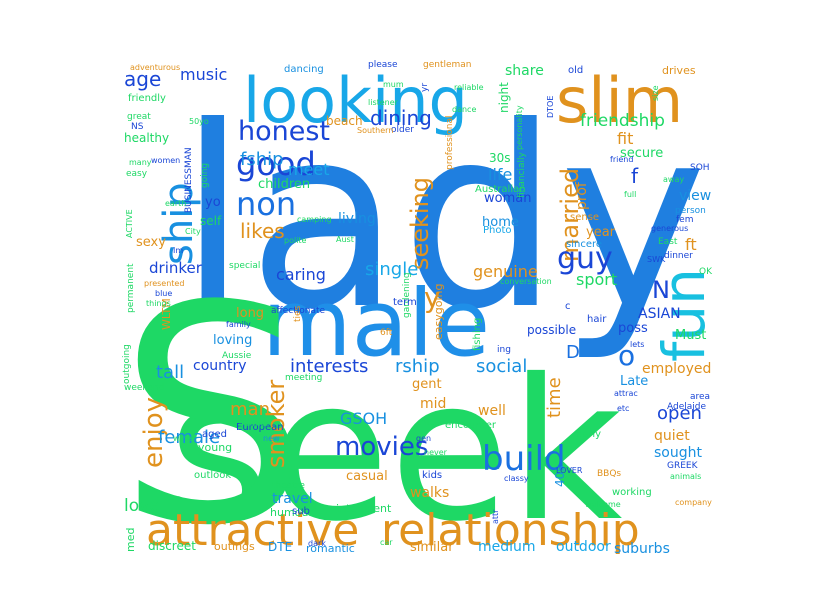  I want to click on cloud-word-share: share, so click(524, 71).